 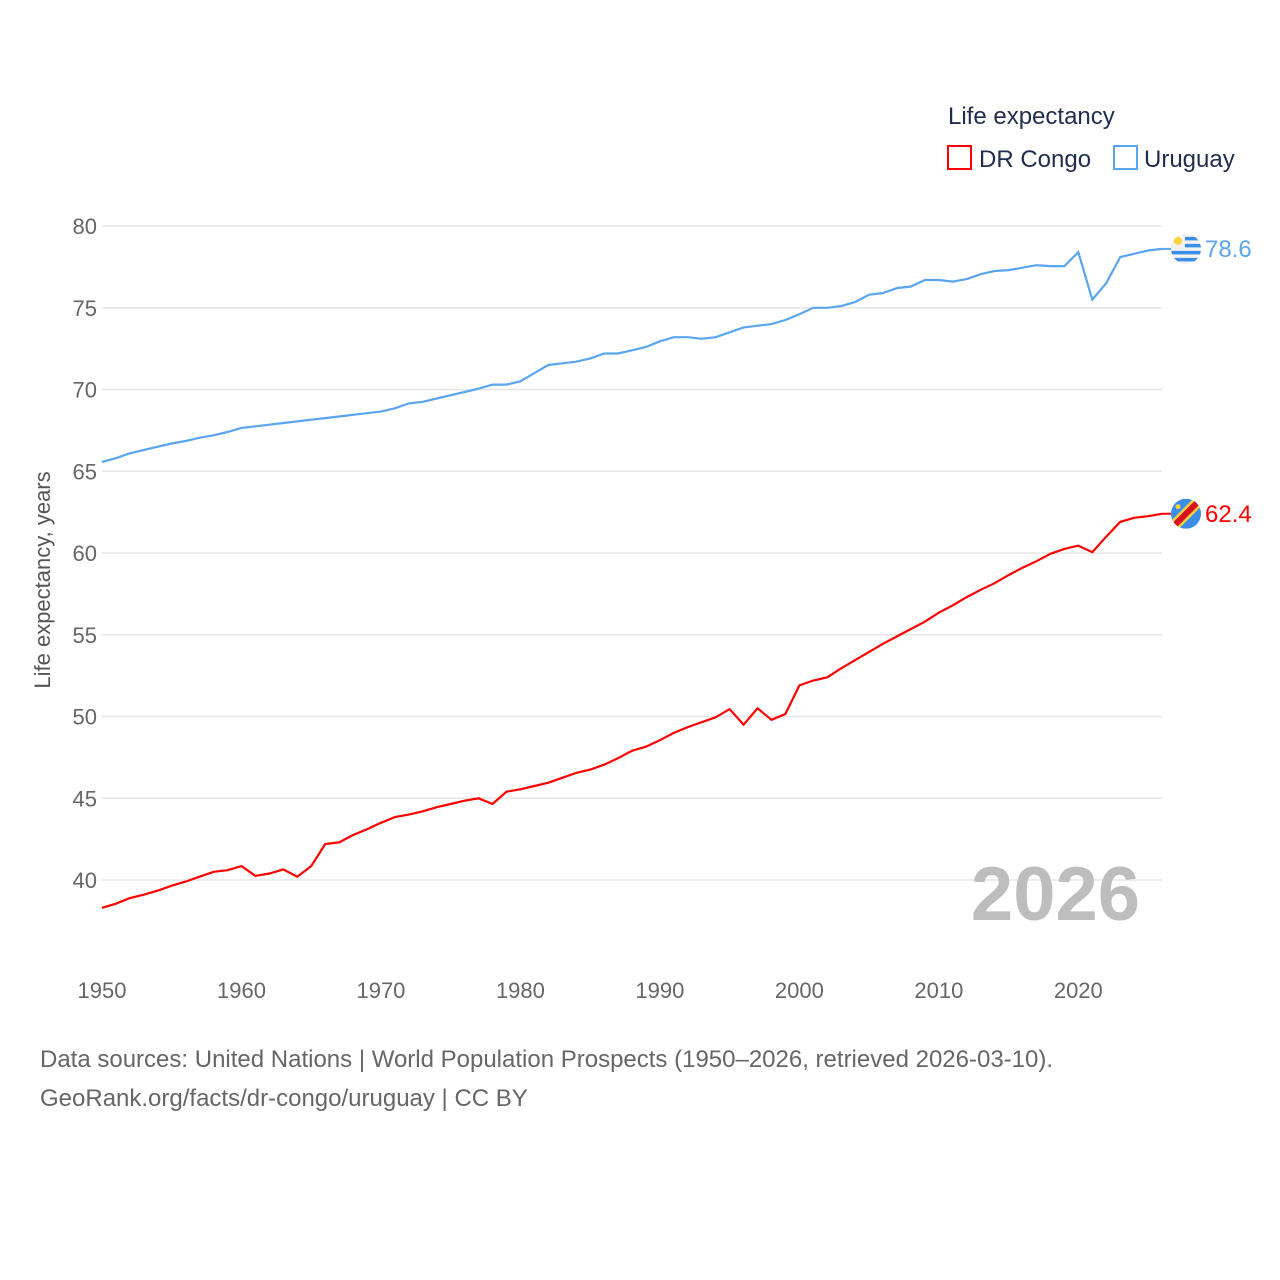 I want to click on y-tick-label: 45, so click(x=85, y=798).